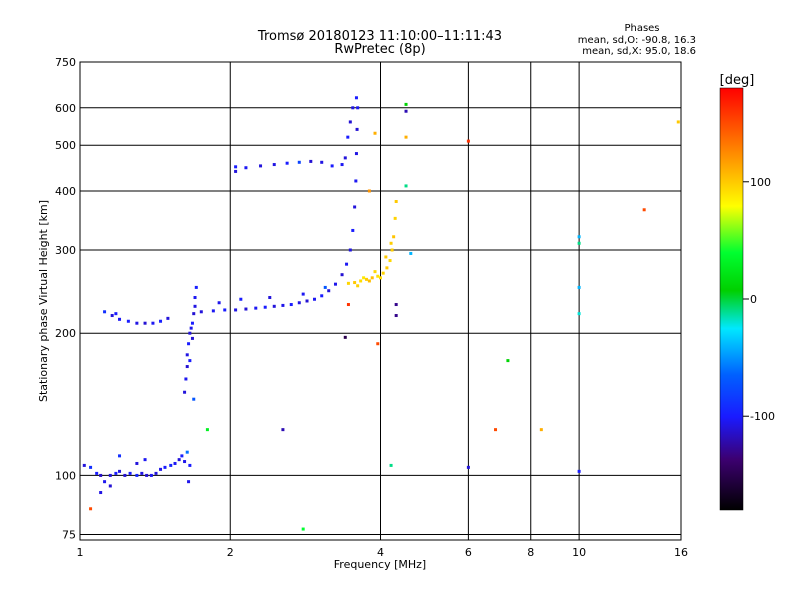 Image resolution: width=800 pixels, height=600 pixels. I want to click on x-tick-label: 4, so click(380, 552).